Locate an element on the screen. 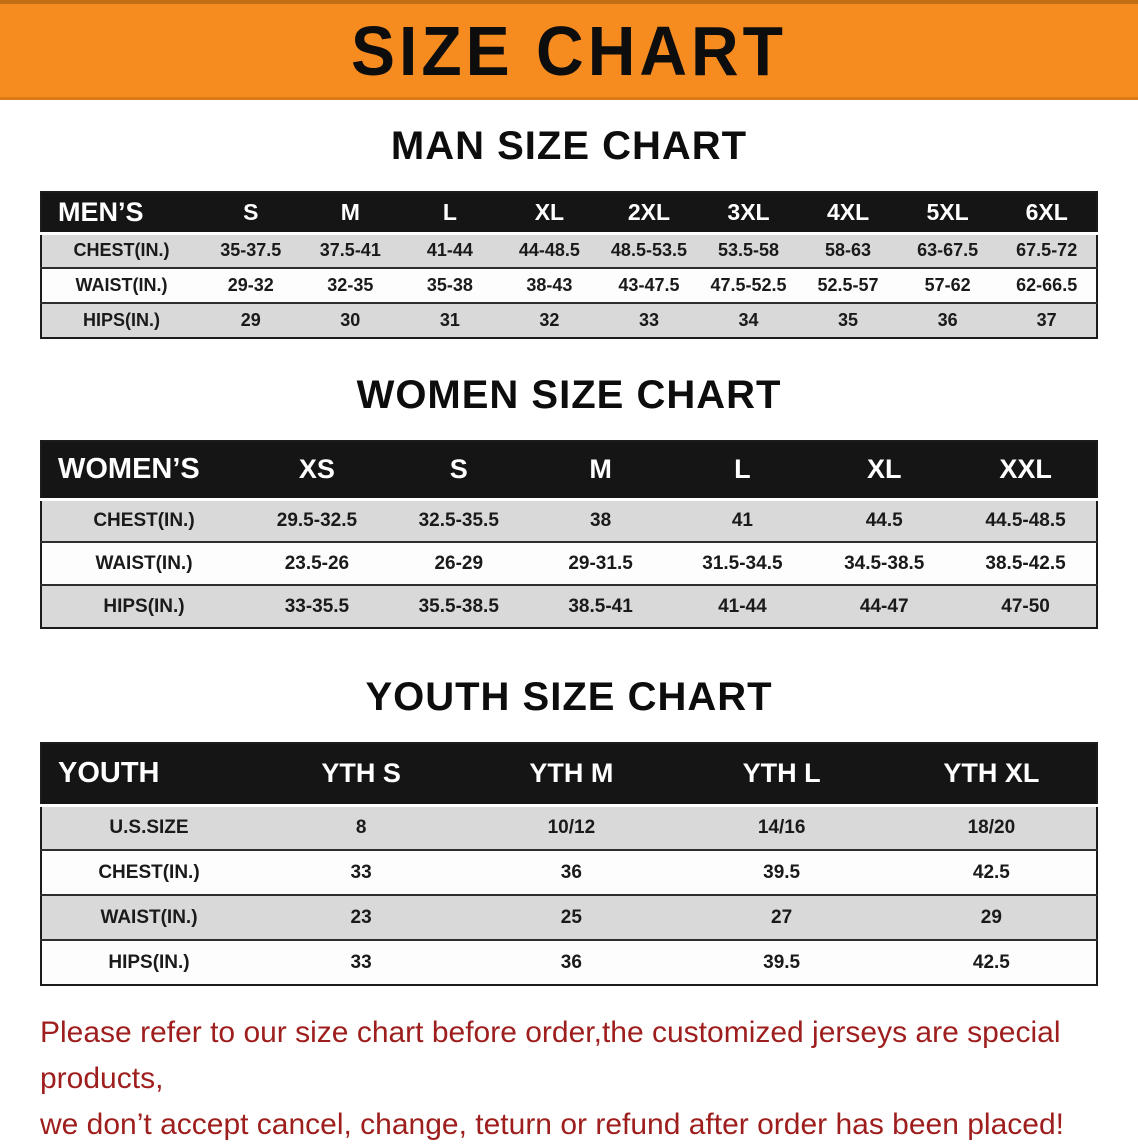 This screenshot has width=1138, height=1148. value-cell: 31.5-34.5 is located at coordinates (742, 564).